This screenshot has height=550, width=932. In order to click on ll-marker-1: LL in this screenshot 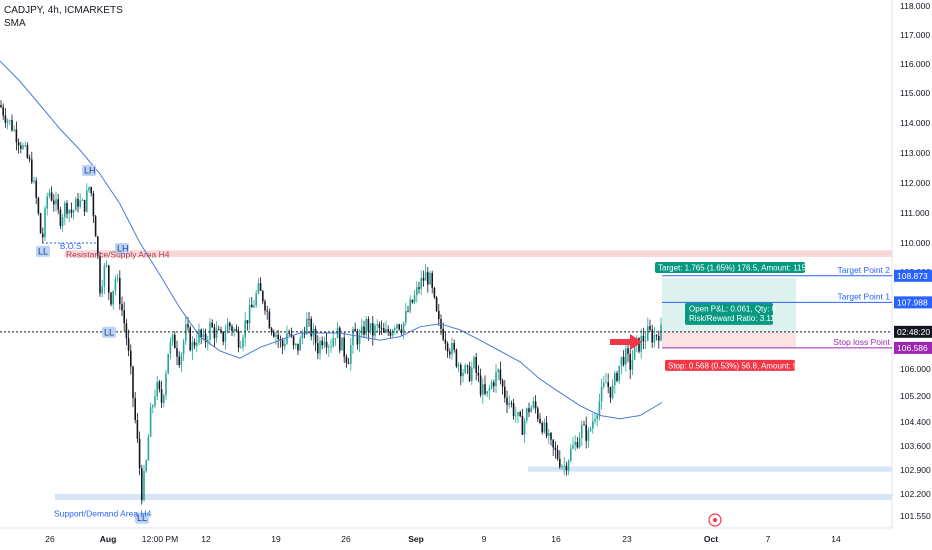, I will do `click(43, 251)`.